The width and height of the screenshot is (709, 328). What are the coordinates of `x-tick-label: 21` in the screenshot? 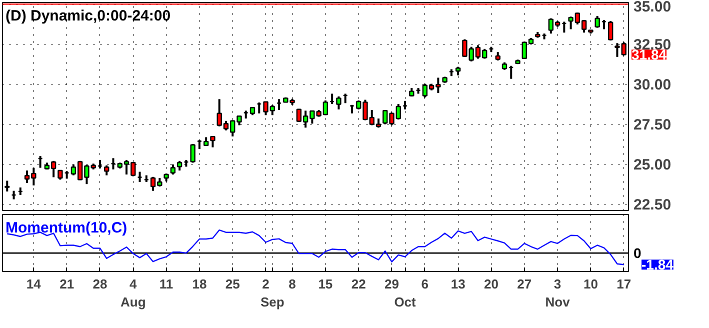 It's located at (67, 284).